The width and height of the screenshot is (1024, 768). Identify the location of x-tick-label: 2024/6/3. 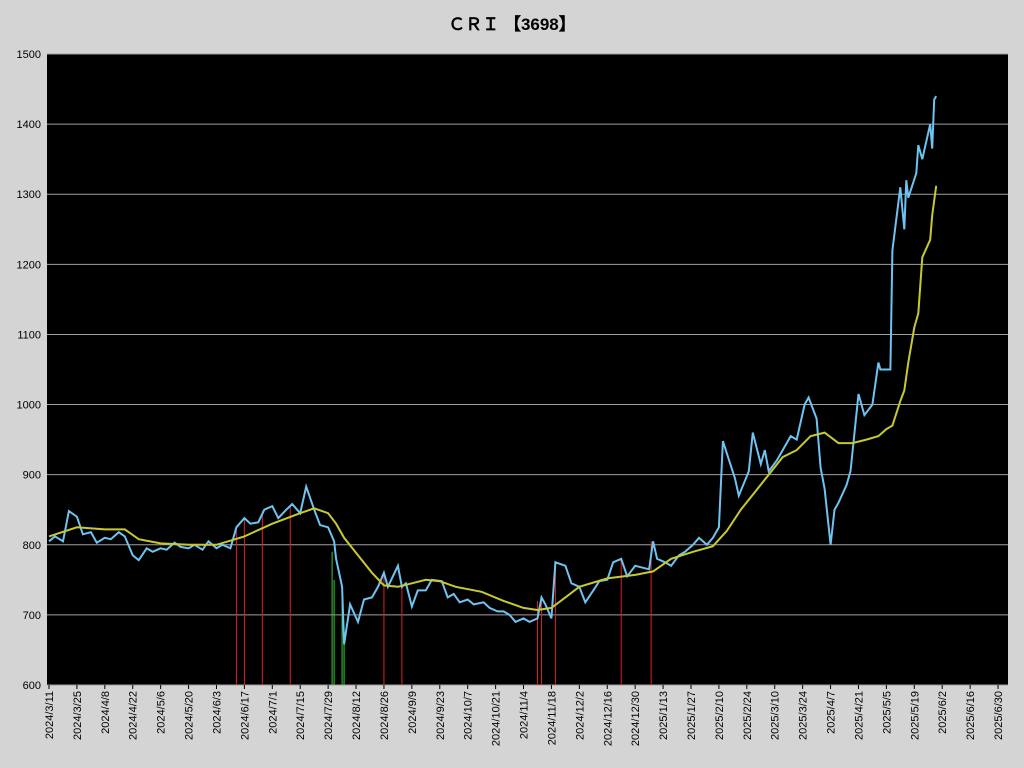
(217, 712).